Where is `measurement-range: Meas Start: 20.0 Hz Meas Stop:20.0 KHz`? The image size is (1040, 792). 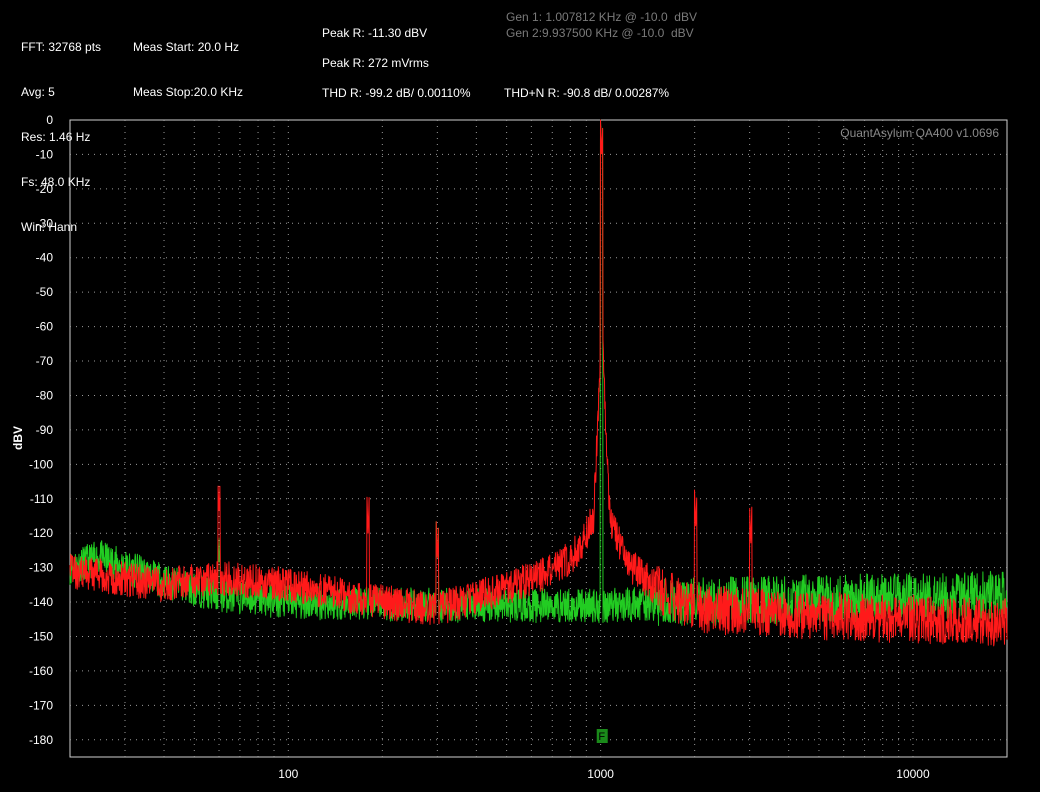 measurement-range: Meas Start: 20.0 Hz Meas Stop:20.0 KHz is located at coordinates (188, 62).